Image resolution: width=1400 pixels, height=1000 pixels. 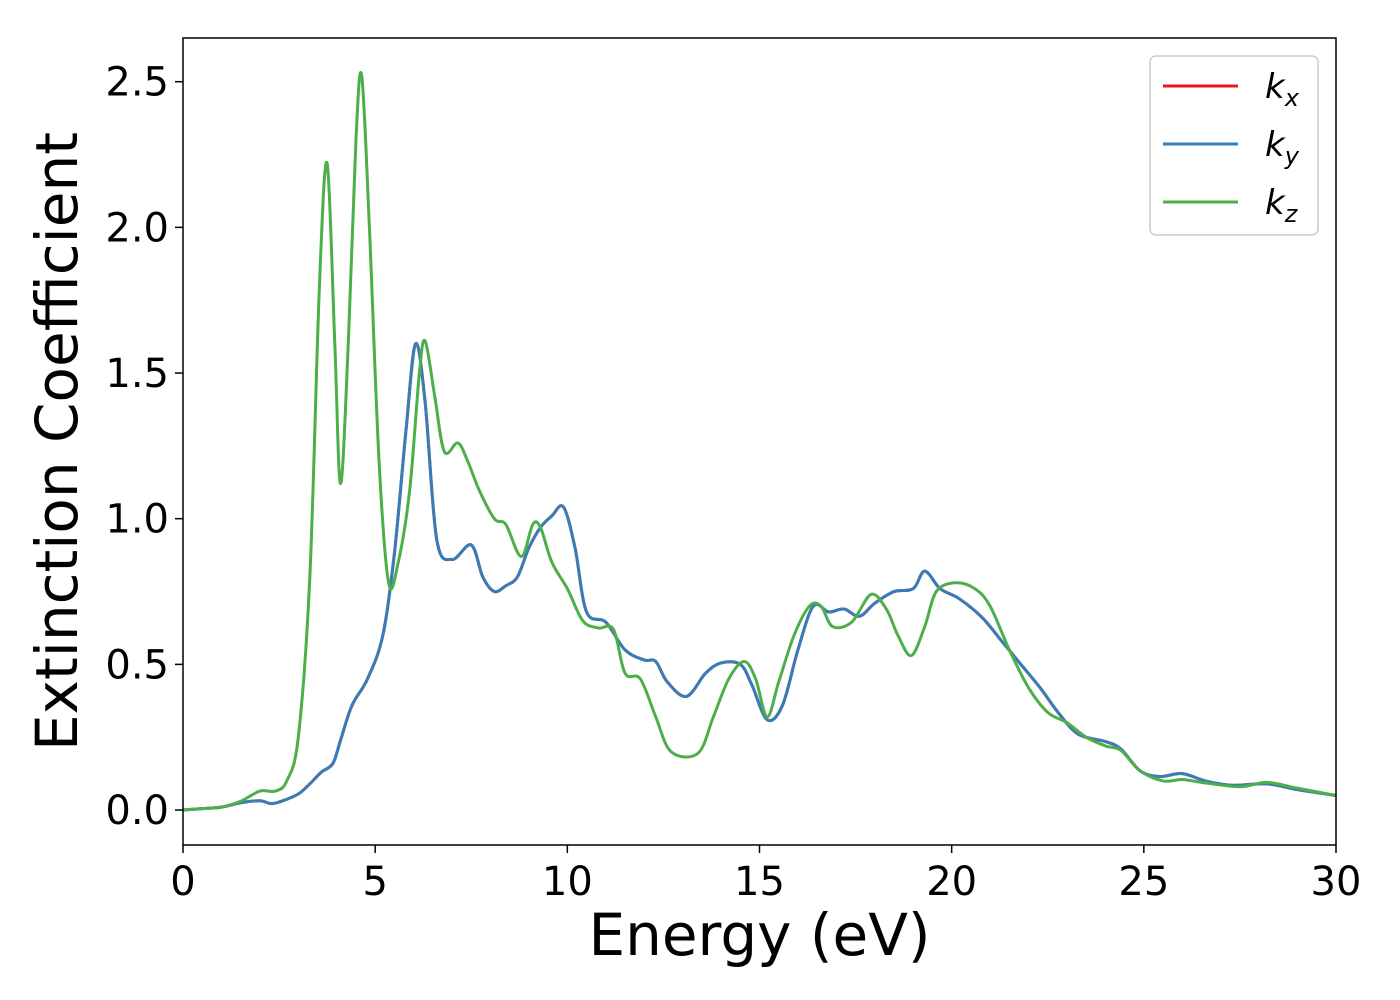 I want to click on x-tick-label: 20, so click(x=951, y=882).